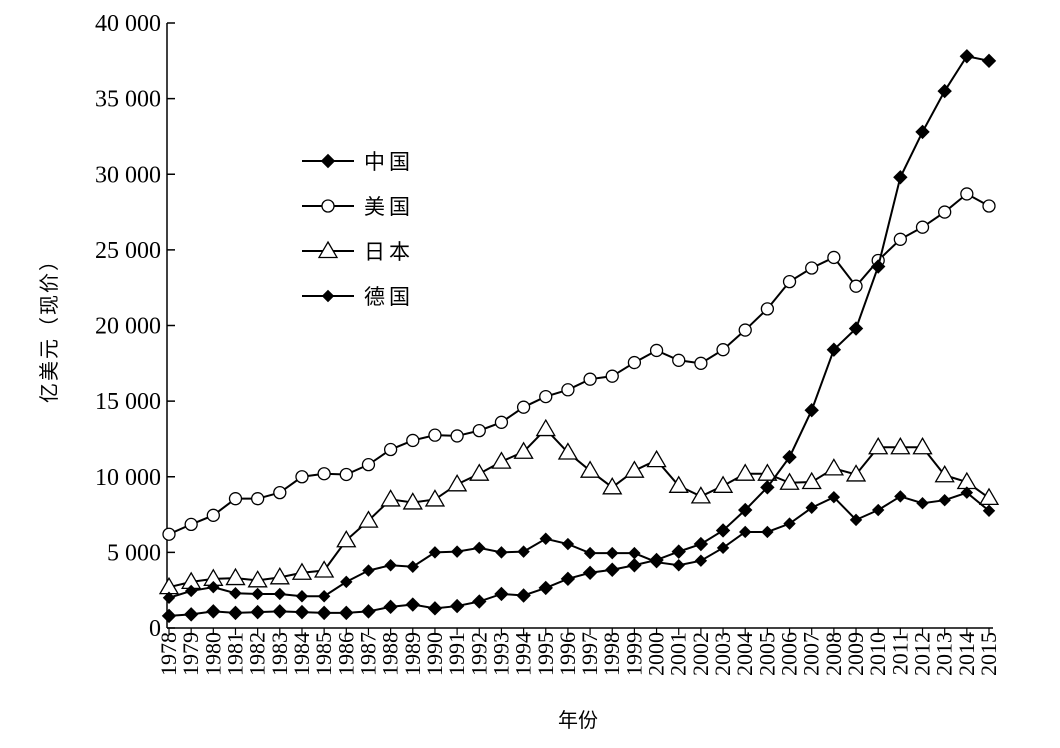 Image resolution: width=1060 pixels, height=748 pixels. What do you see at coordinates (944, 654) in the screenshot?
I see `x-tick-label: 2013` at bounding box center [944, 654].